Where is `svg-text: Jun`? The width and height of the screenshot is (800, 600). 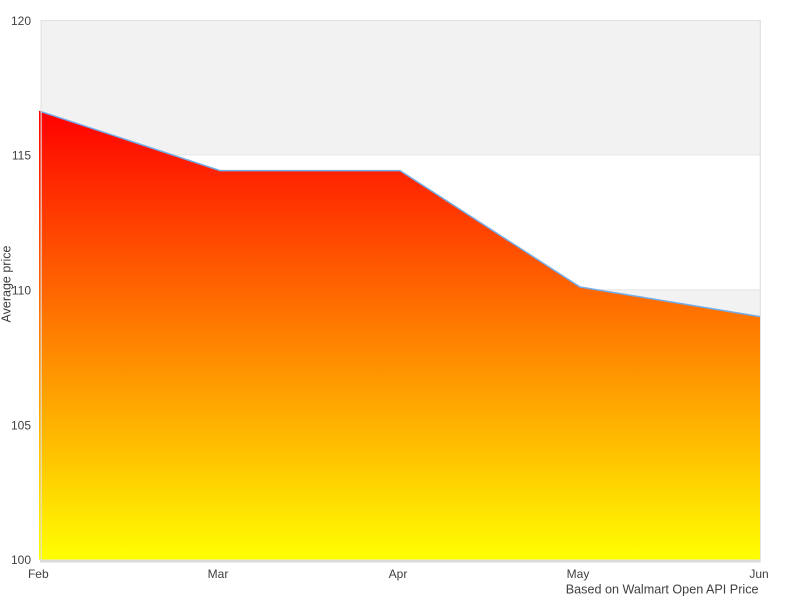 svg-text: Jun is located at coordinates (758, 574).